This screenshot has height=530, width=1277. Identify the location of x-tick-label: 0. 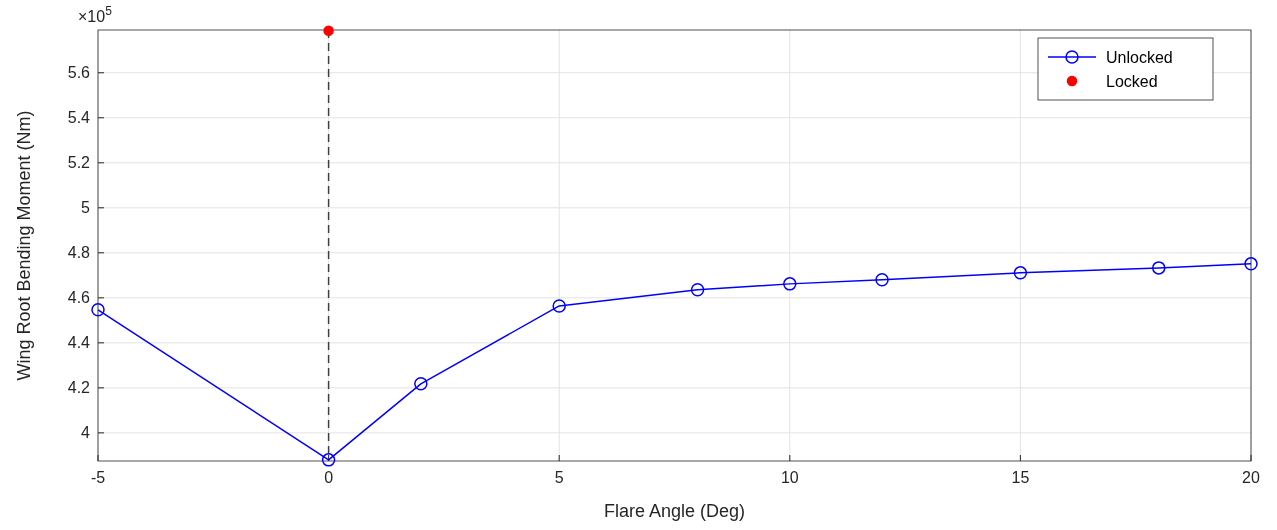
(329, 477).